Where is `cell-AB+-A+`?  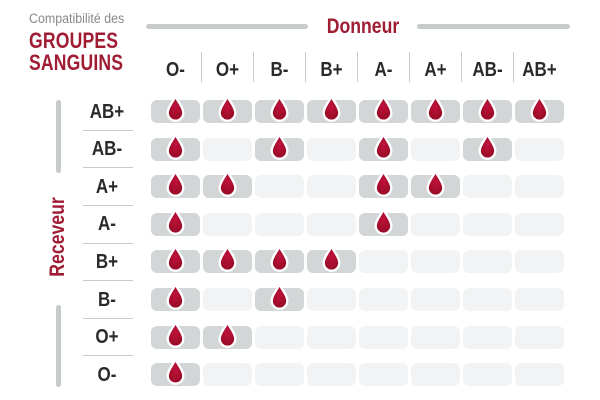 cell-AB+-A+ is located at coordinates (435, 109).